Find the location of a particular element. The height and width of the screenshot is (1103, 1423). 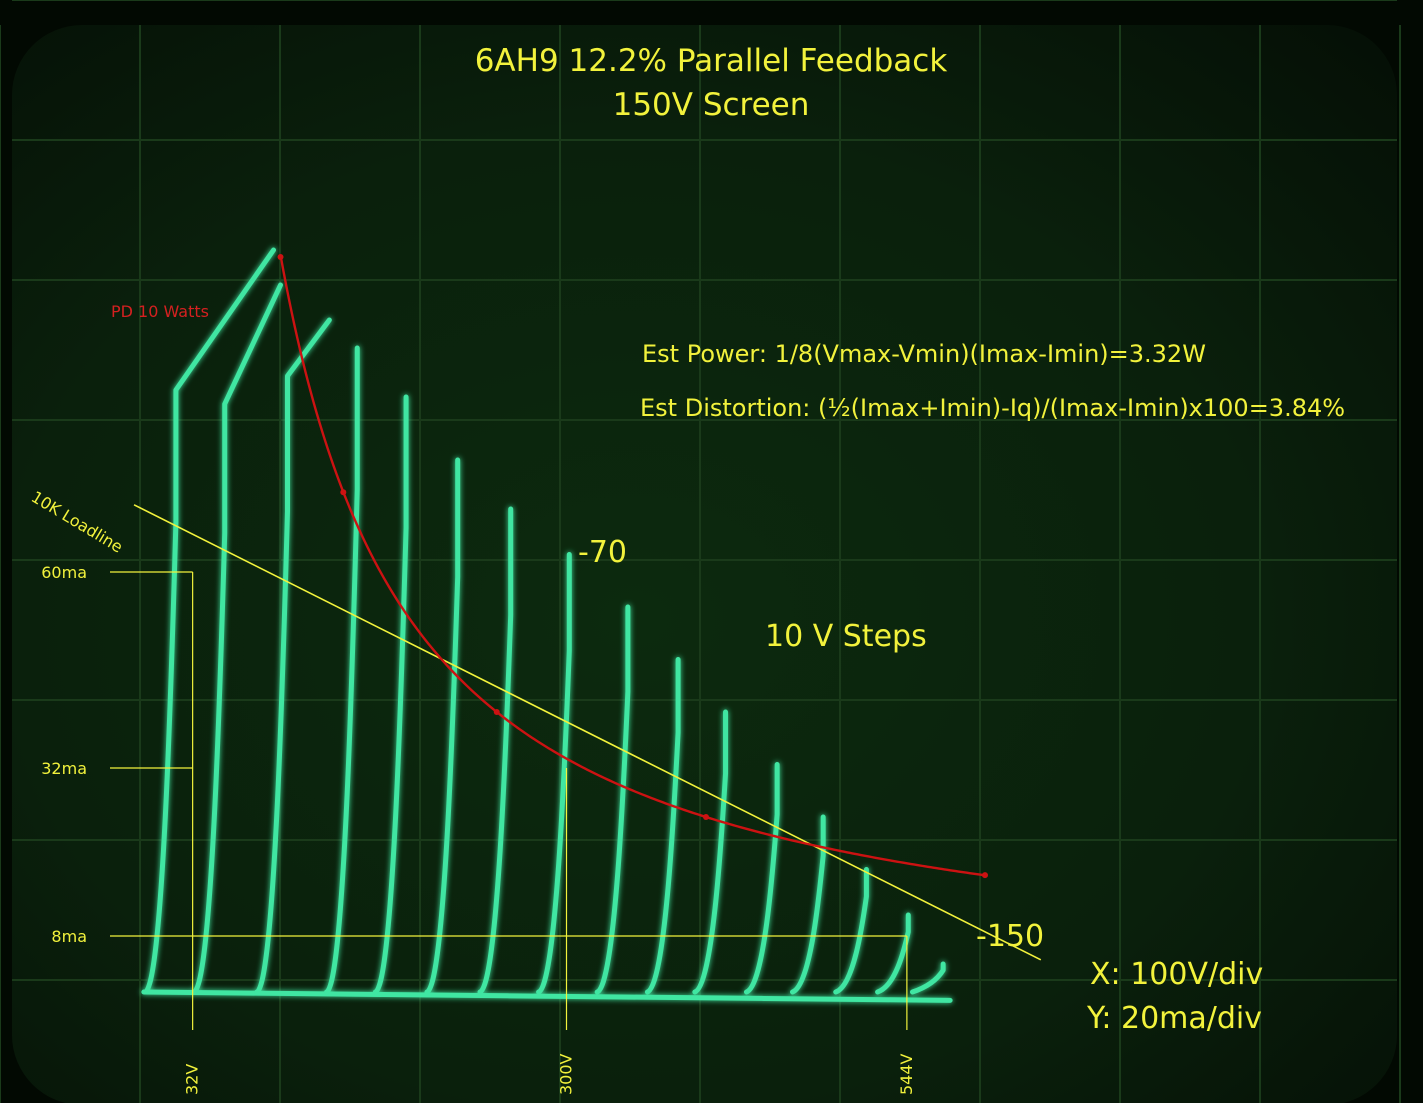

chart-subtitle: 150V Screen is located at coordinates (711, 105).